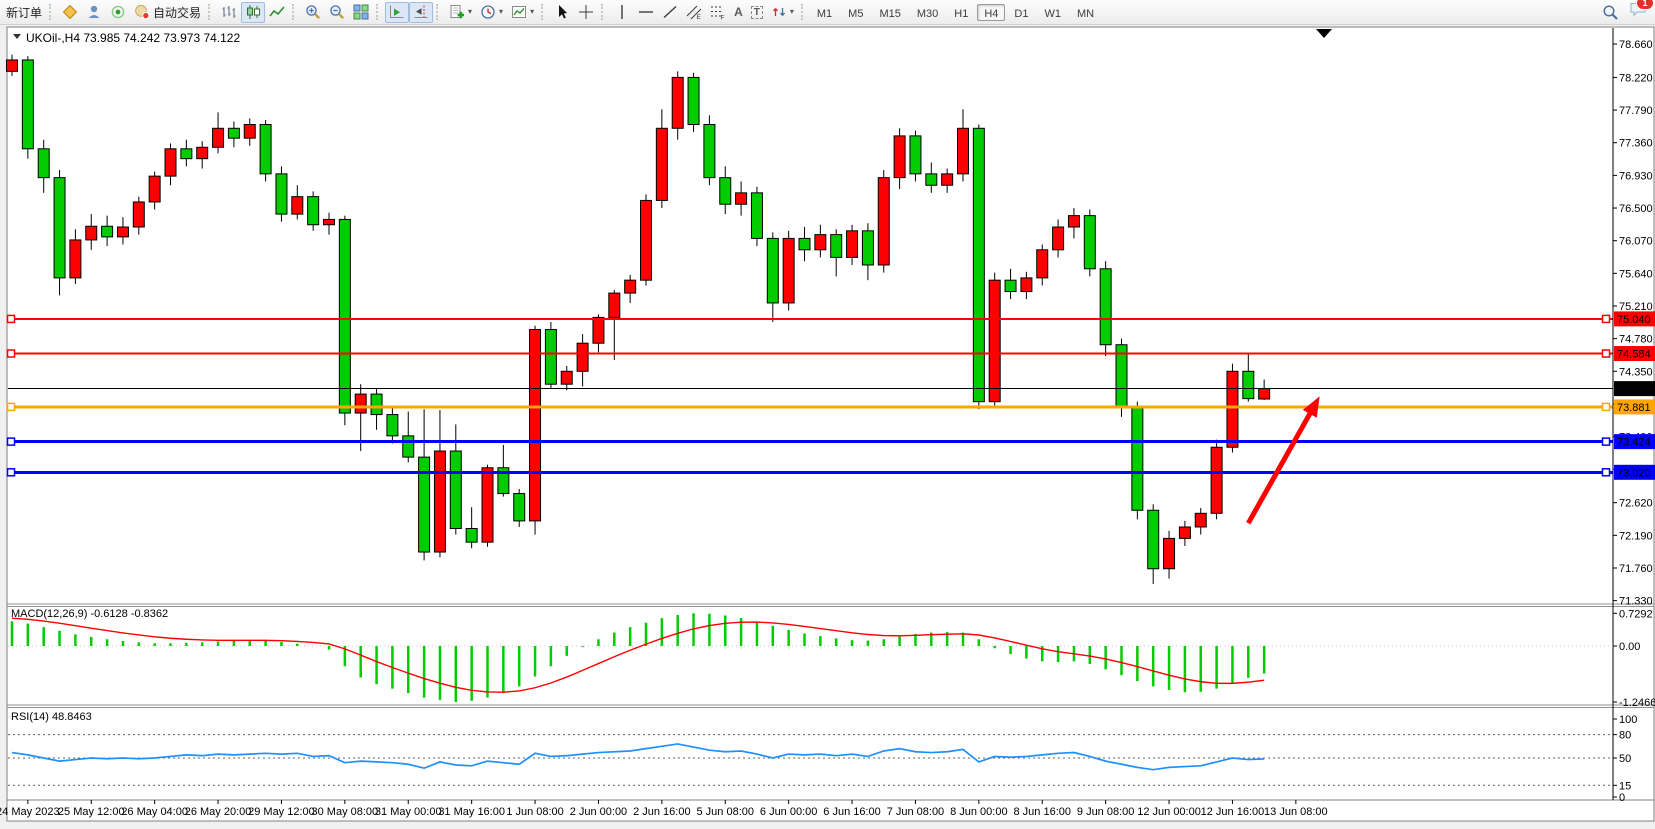 Image resolution: width=1655 pixels, height=829 pixels. Describe the element at coordinates (1283, 460) in the screenshot. I see `trend-arrow-annotation` at that location.